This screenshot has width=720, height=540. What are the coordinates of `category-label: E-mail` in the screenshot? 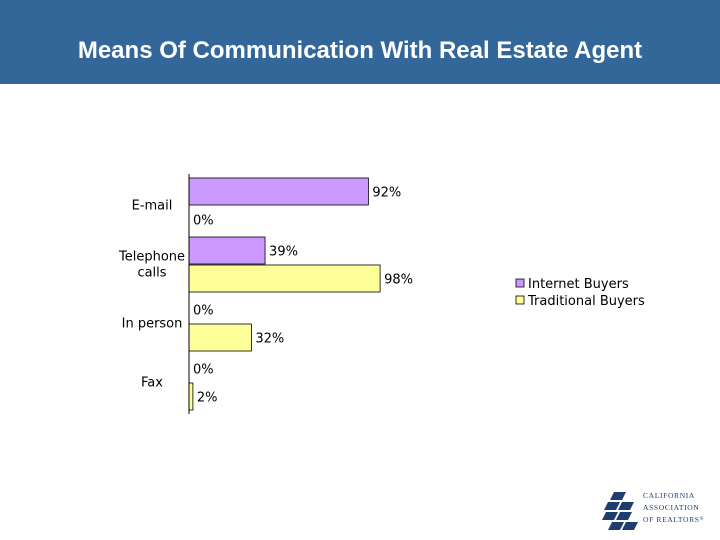 It's located at (152, 206).